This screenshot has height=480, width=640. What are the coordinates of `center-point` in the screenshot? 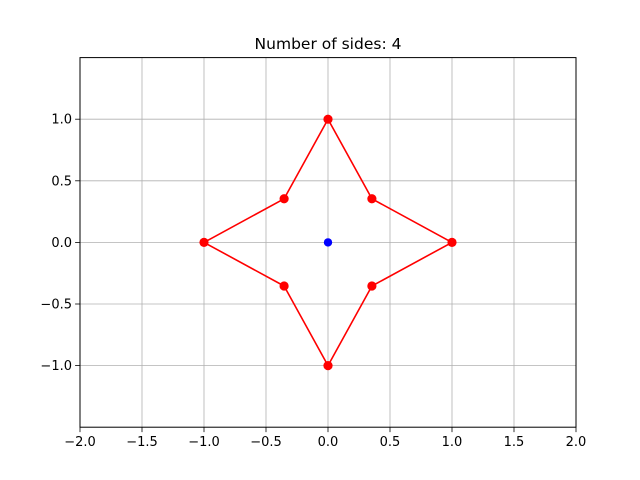 It's located at (328, 242).